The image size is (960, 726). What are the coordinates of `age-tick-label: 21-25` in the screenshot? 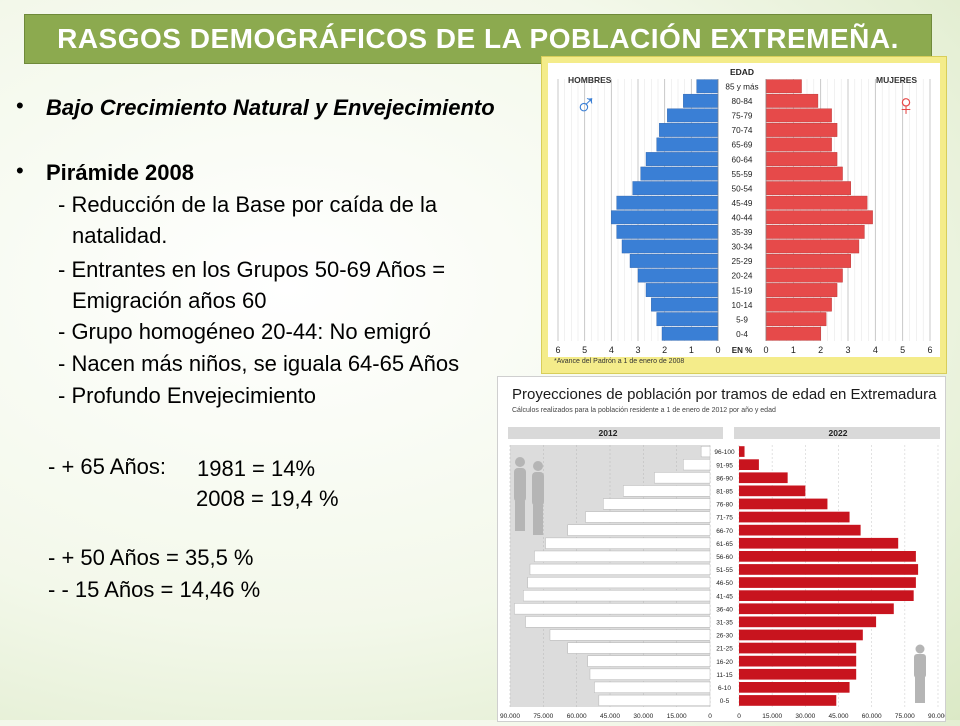 It's located at (724, 649).